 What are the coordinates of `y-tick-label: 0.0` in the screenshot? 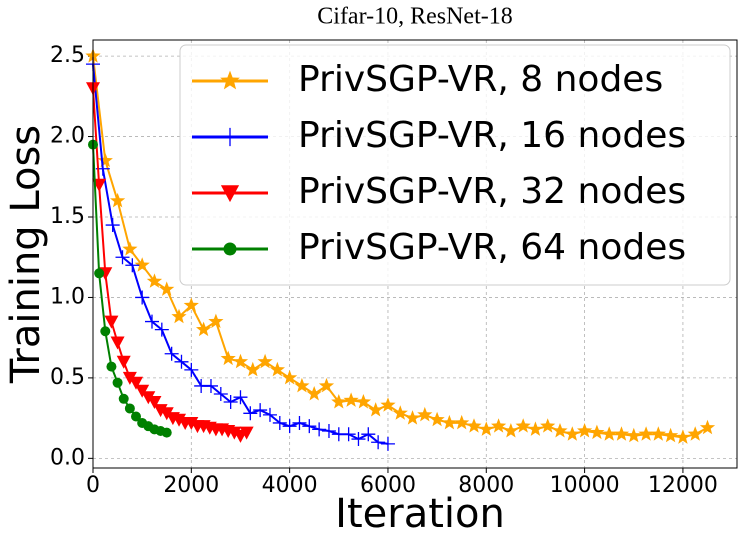 It's located at (67, 457).